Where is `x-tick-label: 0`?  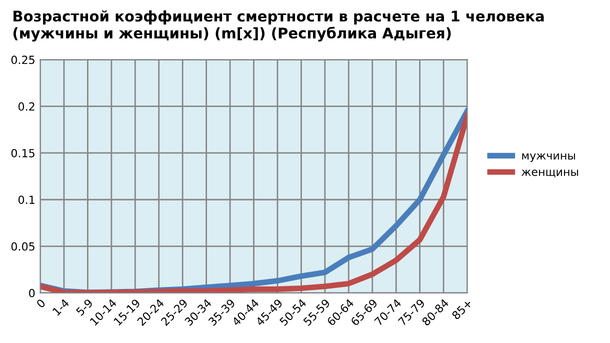
x-tick-label: 0 is located at coordinates (41, 303).